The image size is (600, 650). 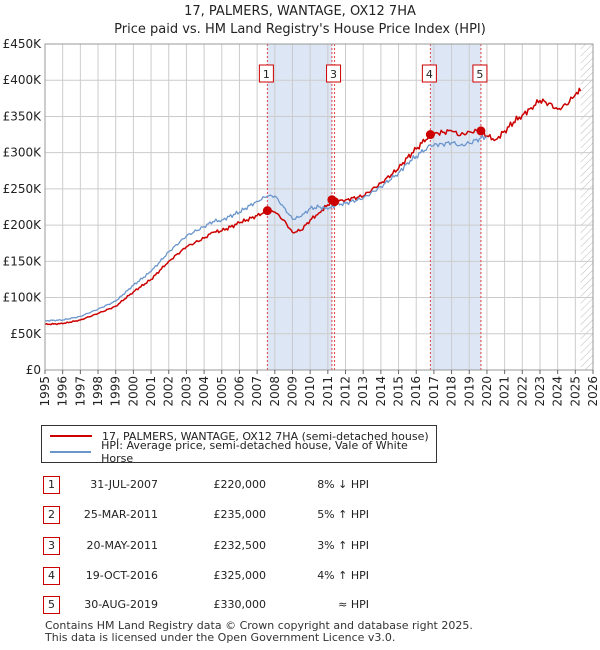 What do you see at coordinates (26, 334) in the screenshot?
I see `y-tick-label: £50K` at bounding box center [26, 334].